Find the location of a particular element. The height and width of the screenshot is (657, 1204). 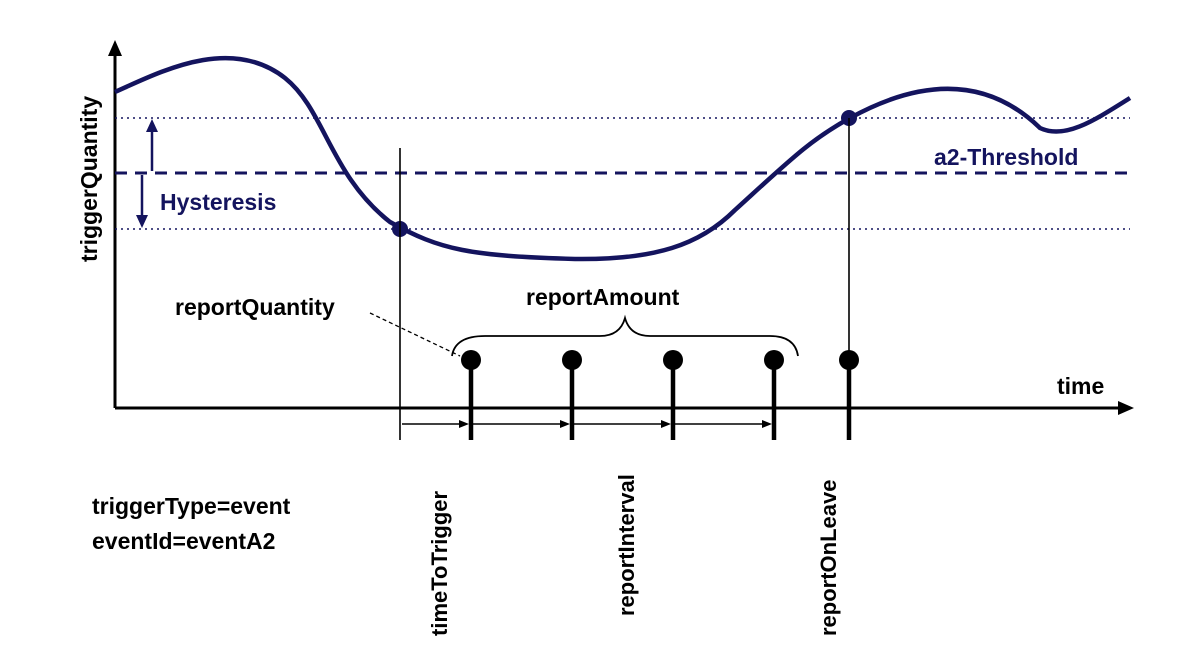

hysteresis-arrows is located at coordinates (147, 173).